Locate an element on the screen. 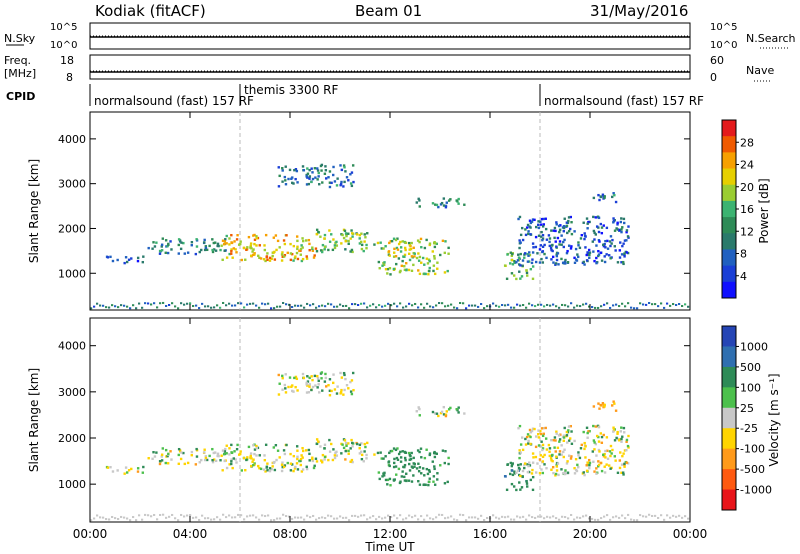  nsky-tick-top: 10^5 is located at coordinates (63, 27).